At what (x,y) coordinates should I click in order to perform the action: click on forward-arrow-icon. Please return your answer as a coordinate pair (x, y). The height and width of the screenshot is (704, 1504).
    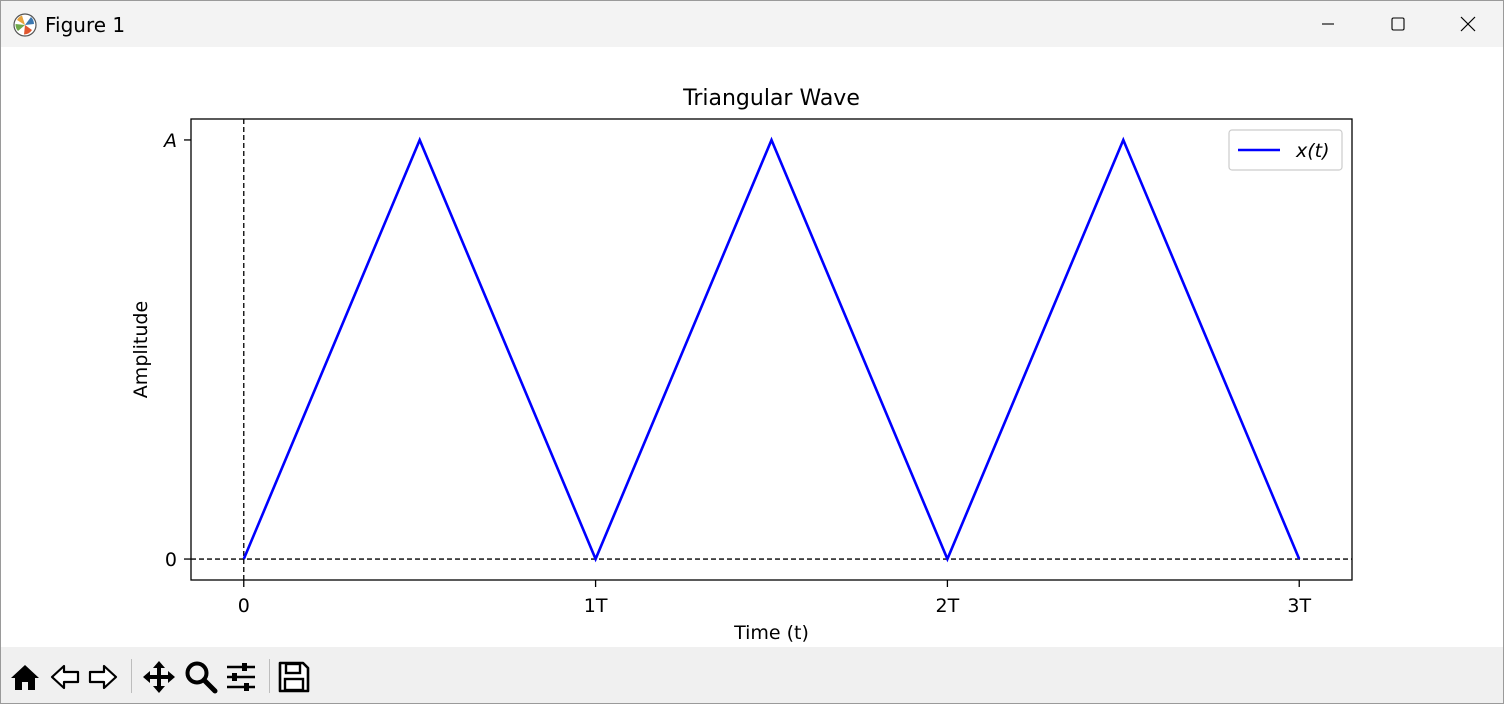
    Looking at the image, I should click on (103, 677).